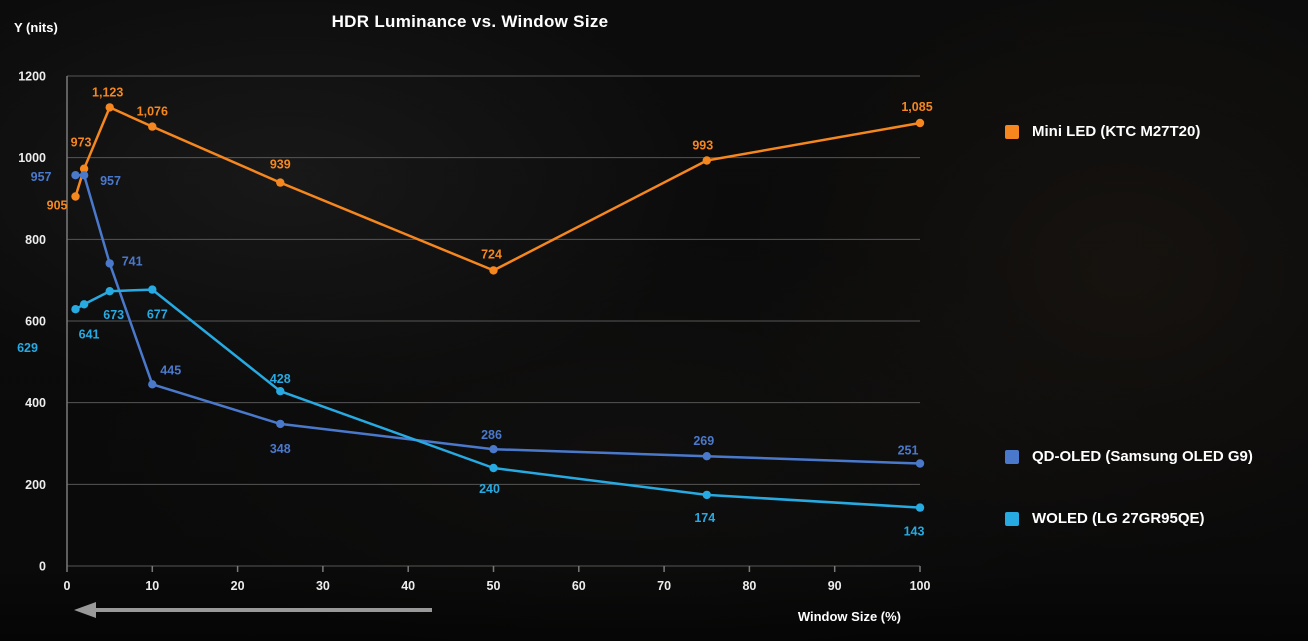 The width and height of the screenshot is (1308, 641). I want to click on svg-text: 286, so click(491, 435).